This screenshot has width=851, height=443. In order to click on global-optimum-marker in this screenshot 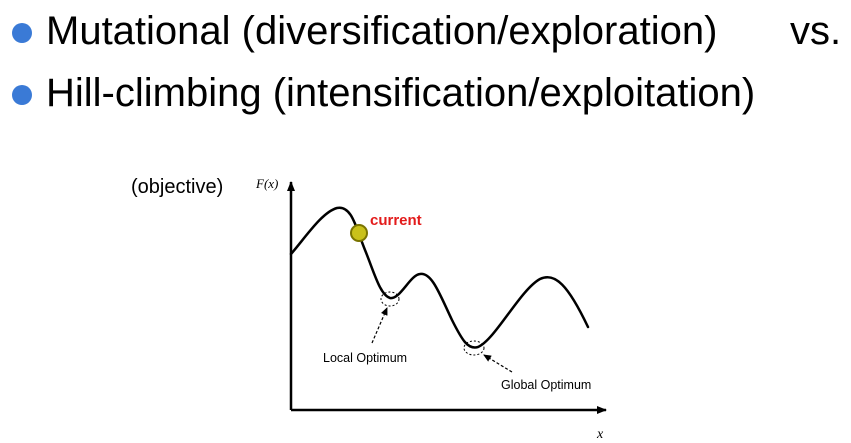, I will do `click(474, 348)`.